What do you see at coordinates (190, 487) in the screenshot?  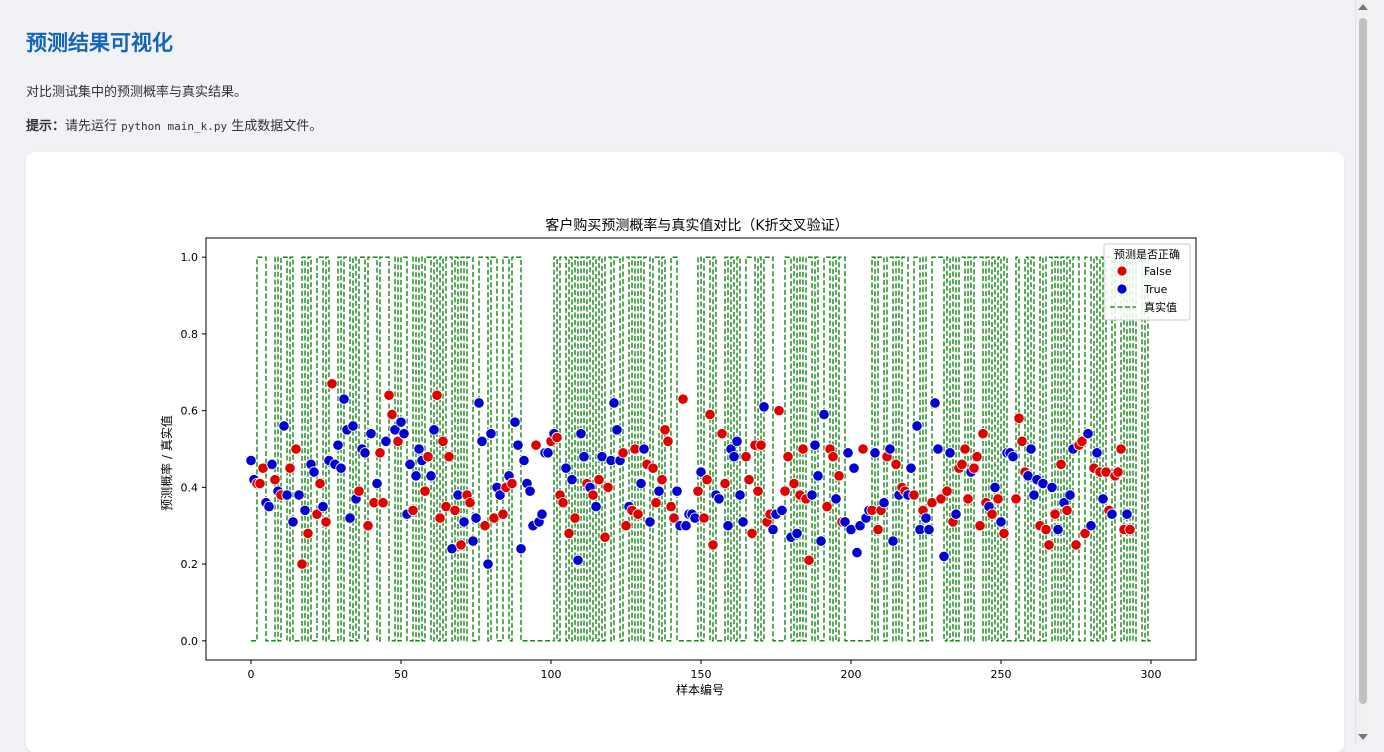 I see `y-tick-label: 0.4` at bounding box center [190, 487].